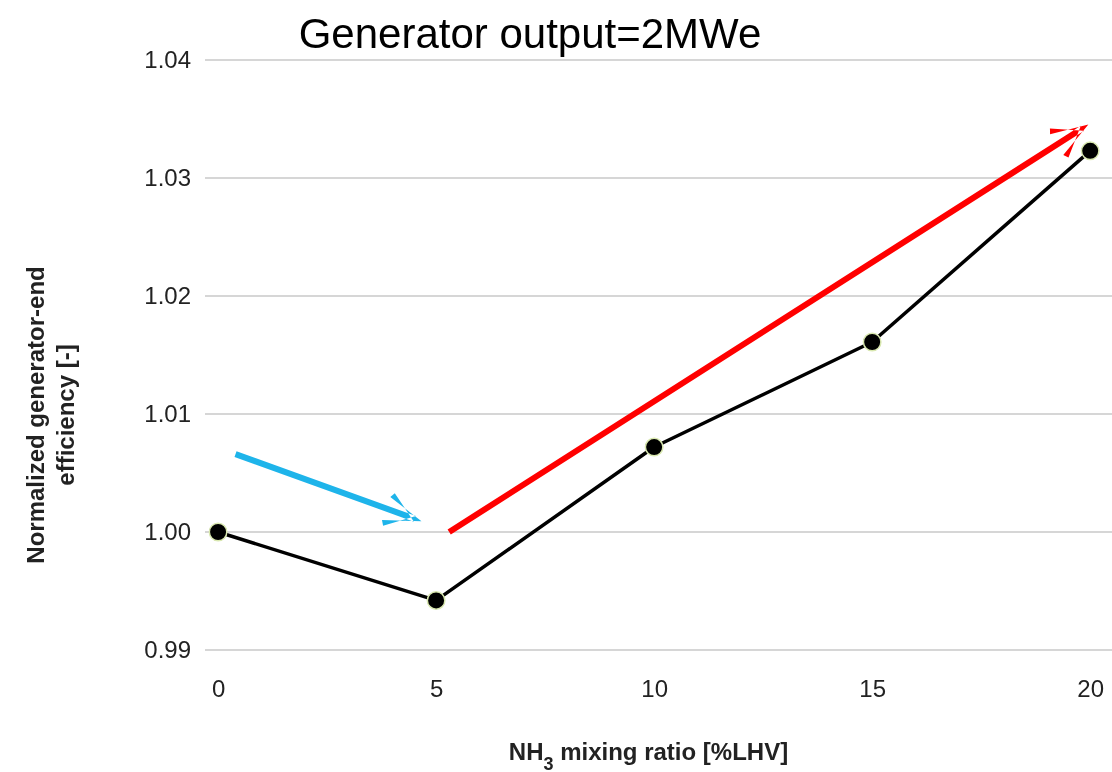 The height and width of the screenshot is (772, 1112). I want to click on y-tick-label: 1.04, so click(167, 60).